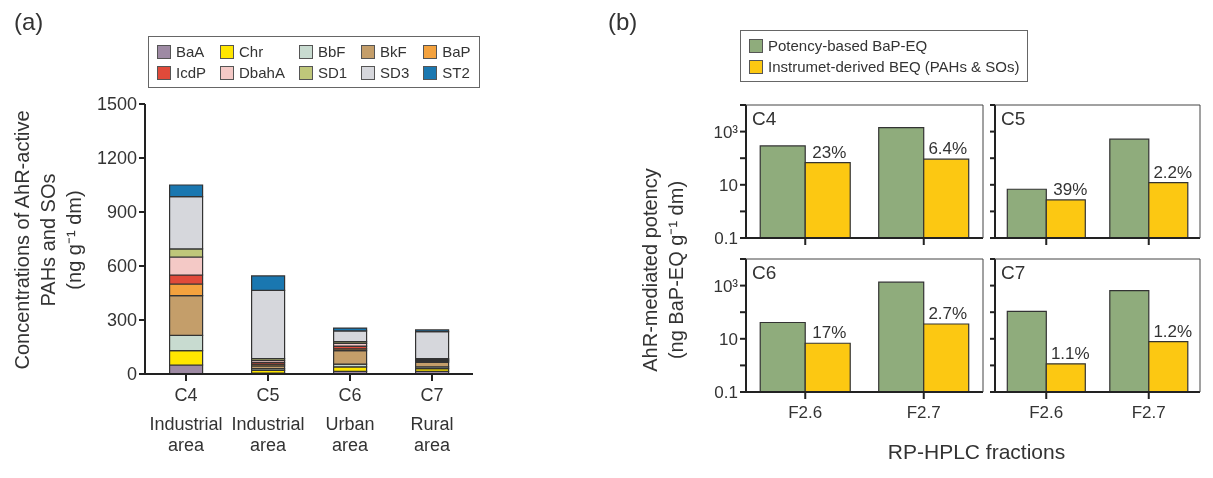 This screenshot has width=1213, height=478. What do you see at coordinates (1070, 353) in the screenshot?
I see `annotation: 1.1%` at bounding box center [1070, 353].